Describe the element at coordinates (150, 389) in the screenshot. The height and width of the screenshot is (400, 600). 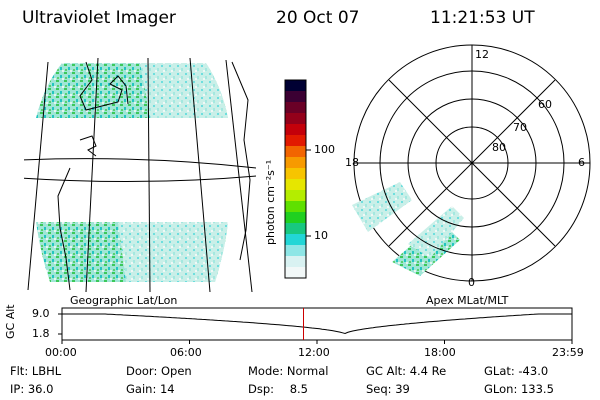
I see `info-gain: Gain: 14` at that location.